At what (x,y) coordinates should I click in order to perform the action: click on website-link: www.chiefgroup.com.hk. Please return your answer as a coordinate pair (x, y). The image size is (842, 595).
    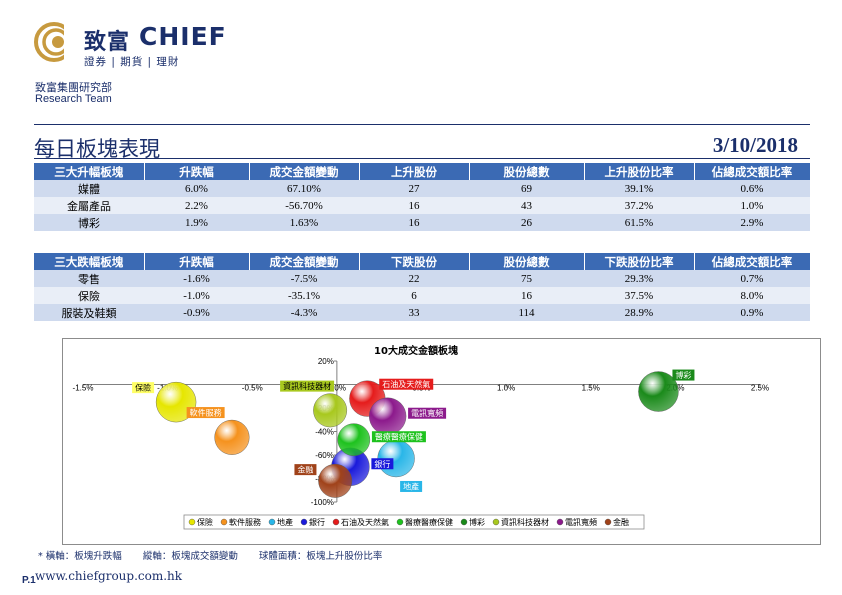
    Looking at the image, I should click on (109, 576).